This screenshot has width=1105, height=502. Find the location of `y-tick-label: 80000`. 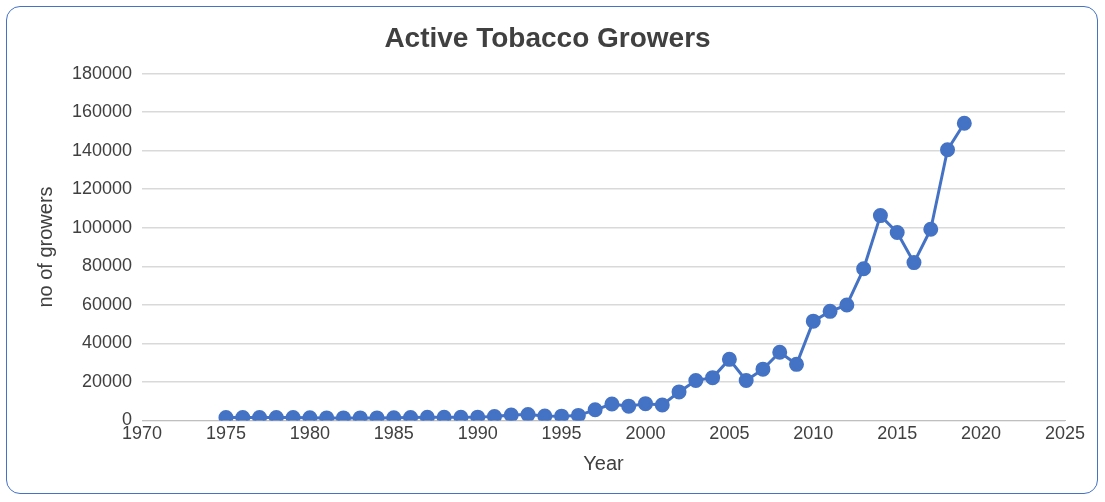

y-tick-label: 80000 is located at coordinates (107, 265).